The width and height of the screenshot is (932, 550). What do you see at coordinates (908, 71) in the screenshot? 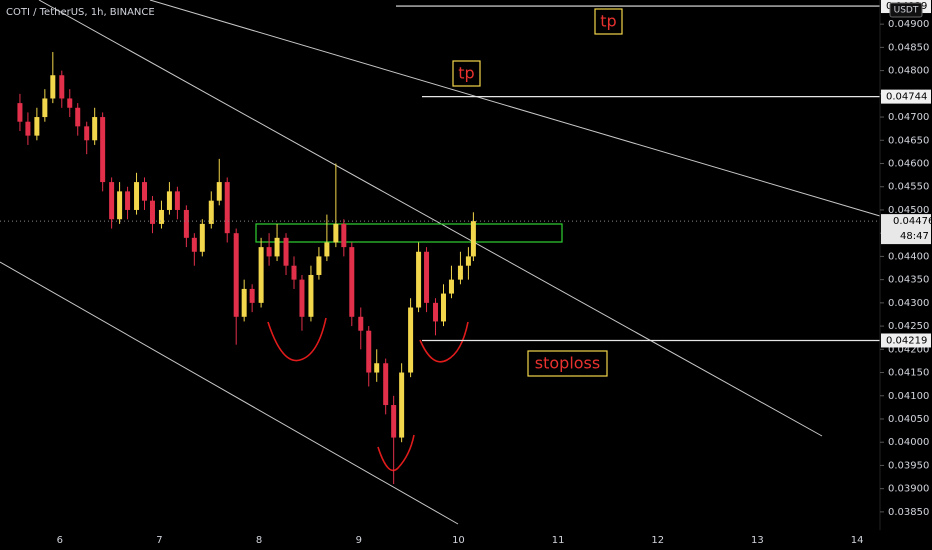
I see `y-tick-label: 0.04800` at bounding box center [908, 71].